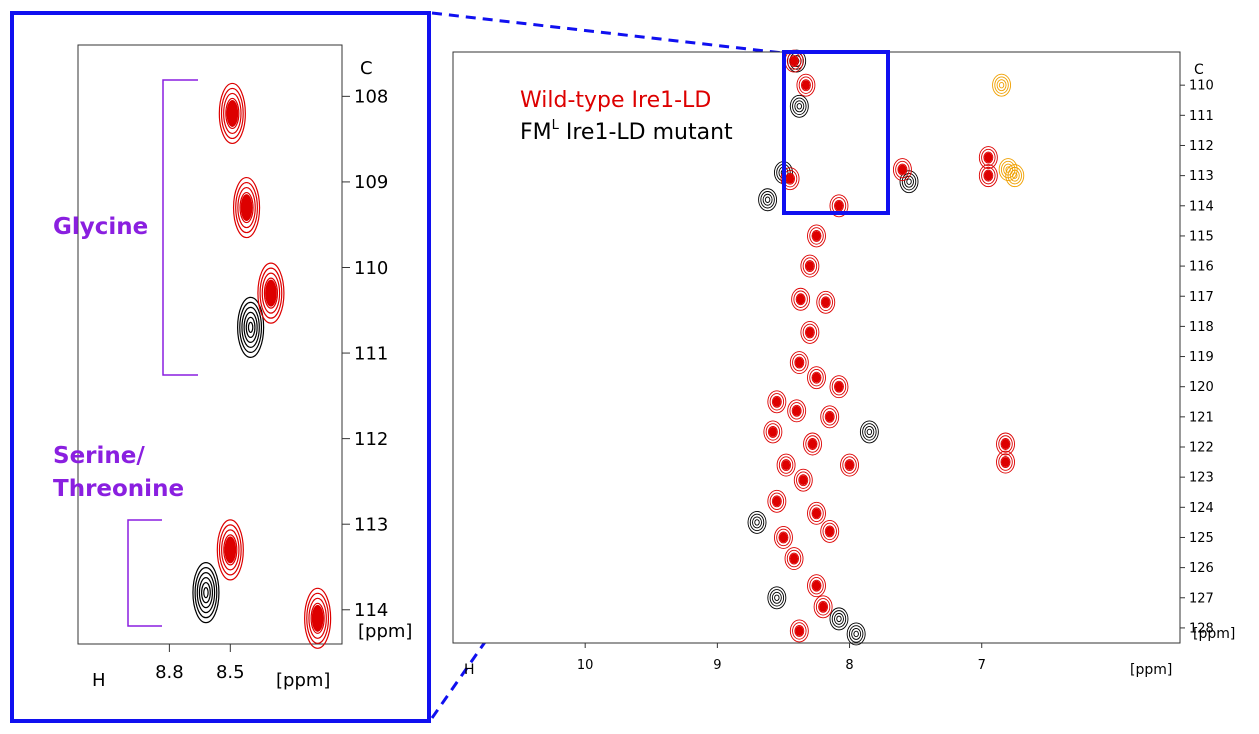  I want to click on main-y-units: [ppm], so click(1214, 634).